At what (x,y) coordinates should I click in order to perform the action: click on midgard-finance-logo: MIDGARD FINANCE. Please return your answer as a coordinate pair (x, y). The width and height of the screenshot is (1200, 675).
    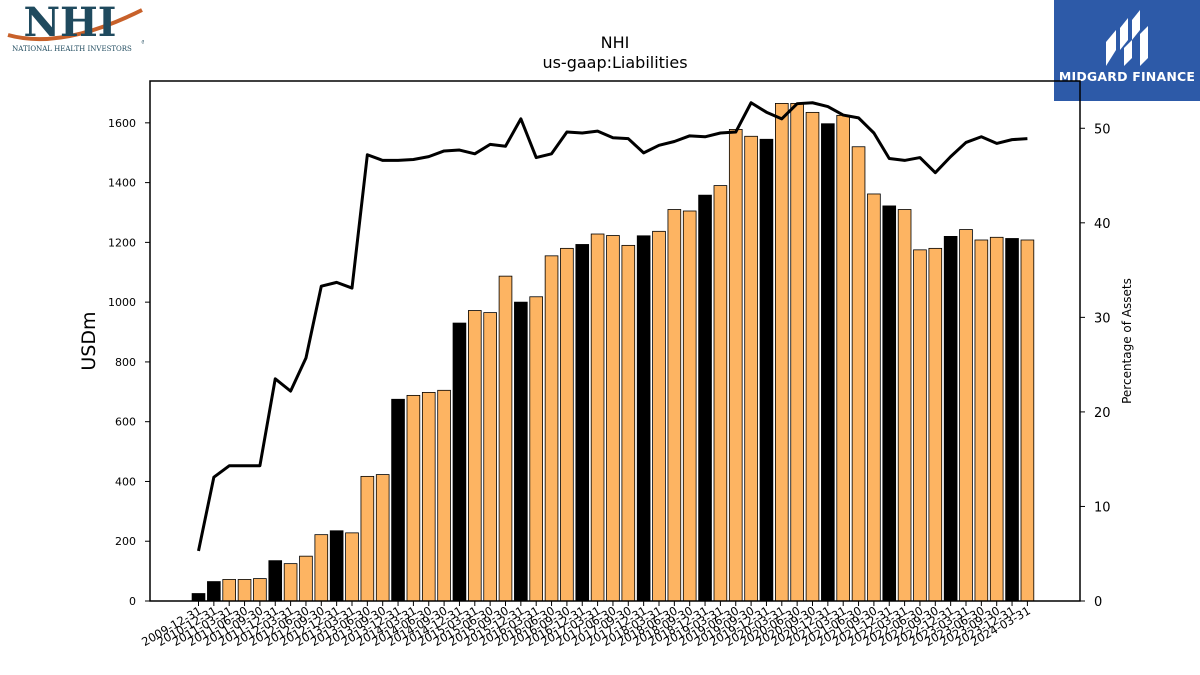
    Looking at the image, I should click on (1127, 50).